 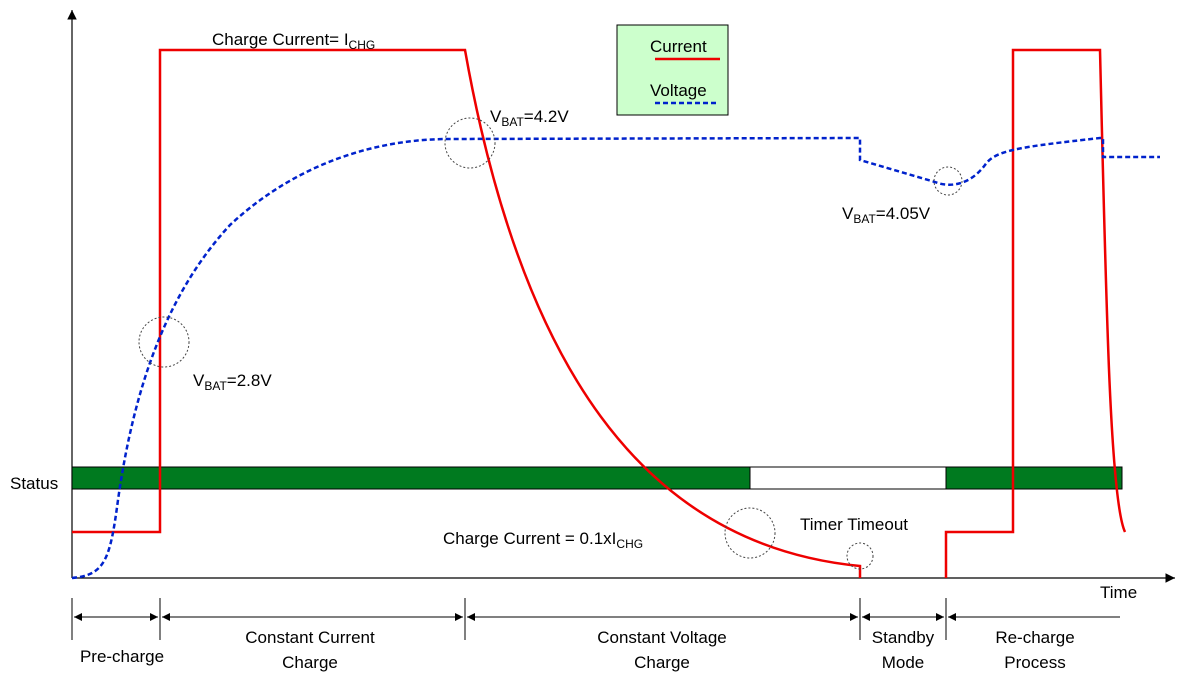 What do you see at coordinates (672, 70) in the screenshot?
I see `legend-box` at bounding box center [672, 70].